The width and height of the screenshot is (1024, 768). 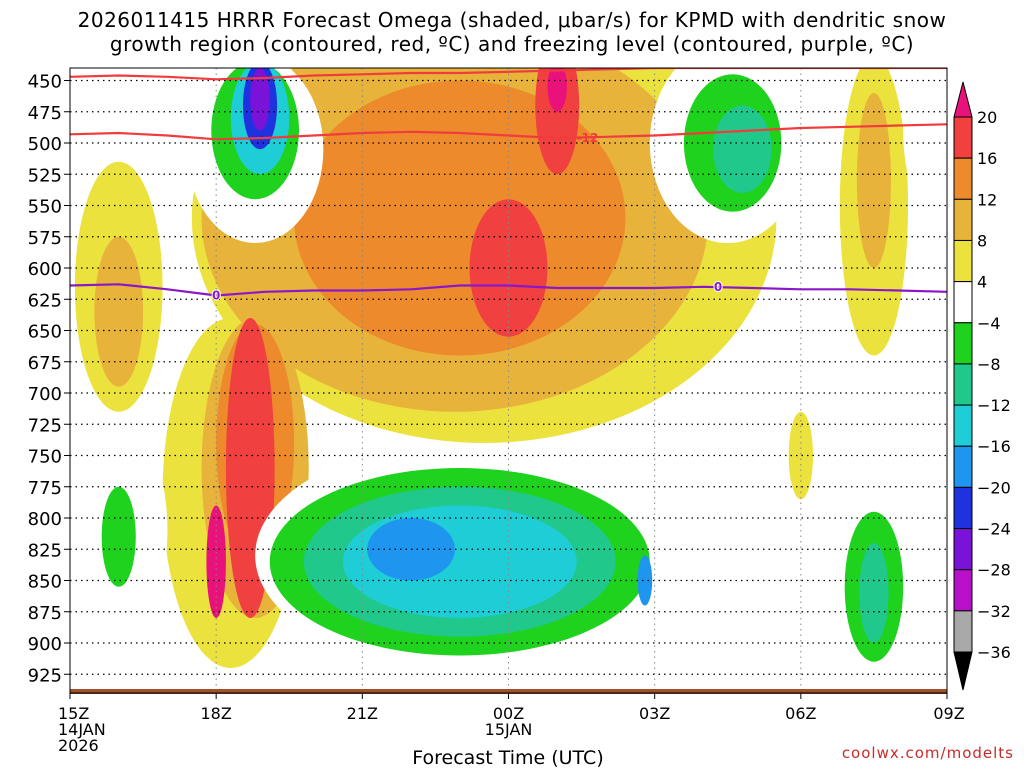 I want to click on colorbar-label-9: −20, so click(x=994, y=487).